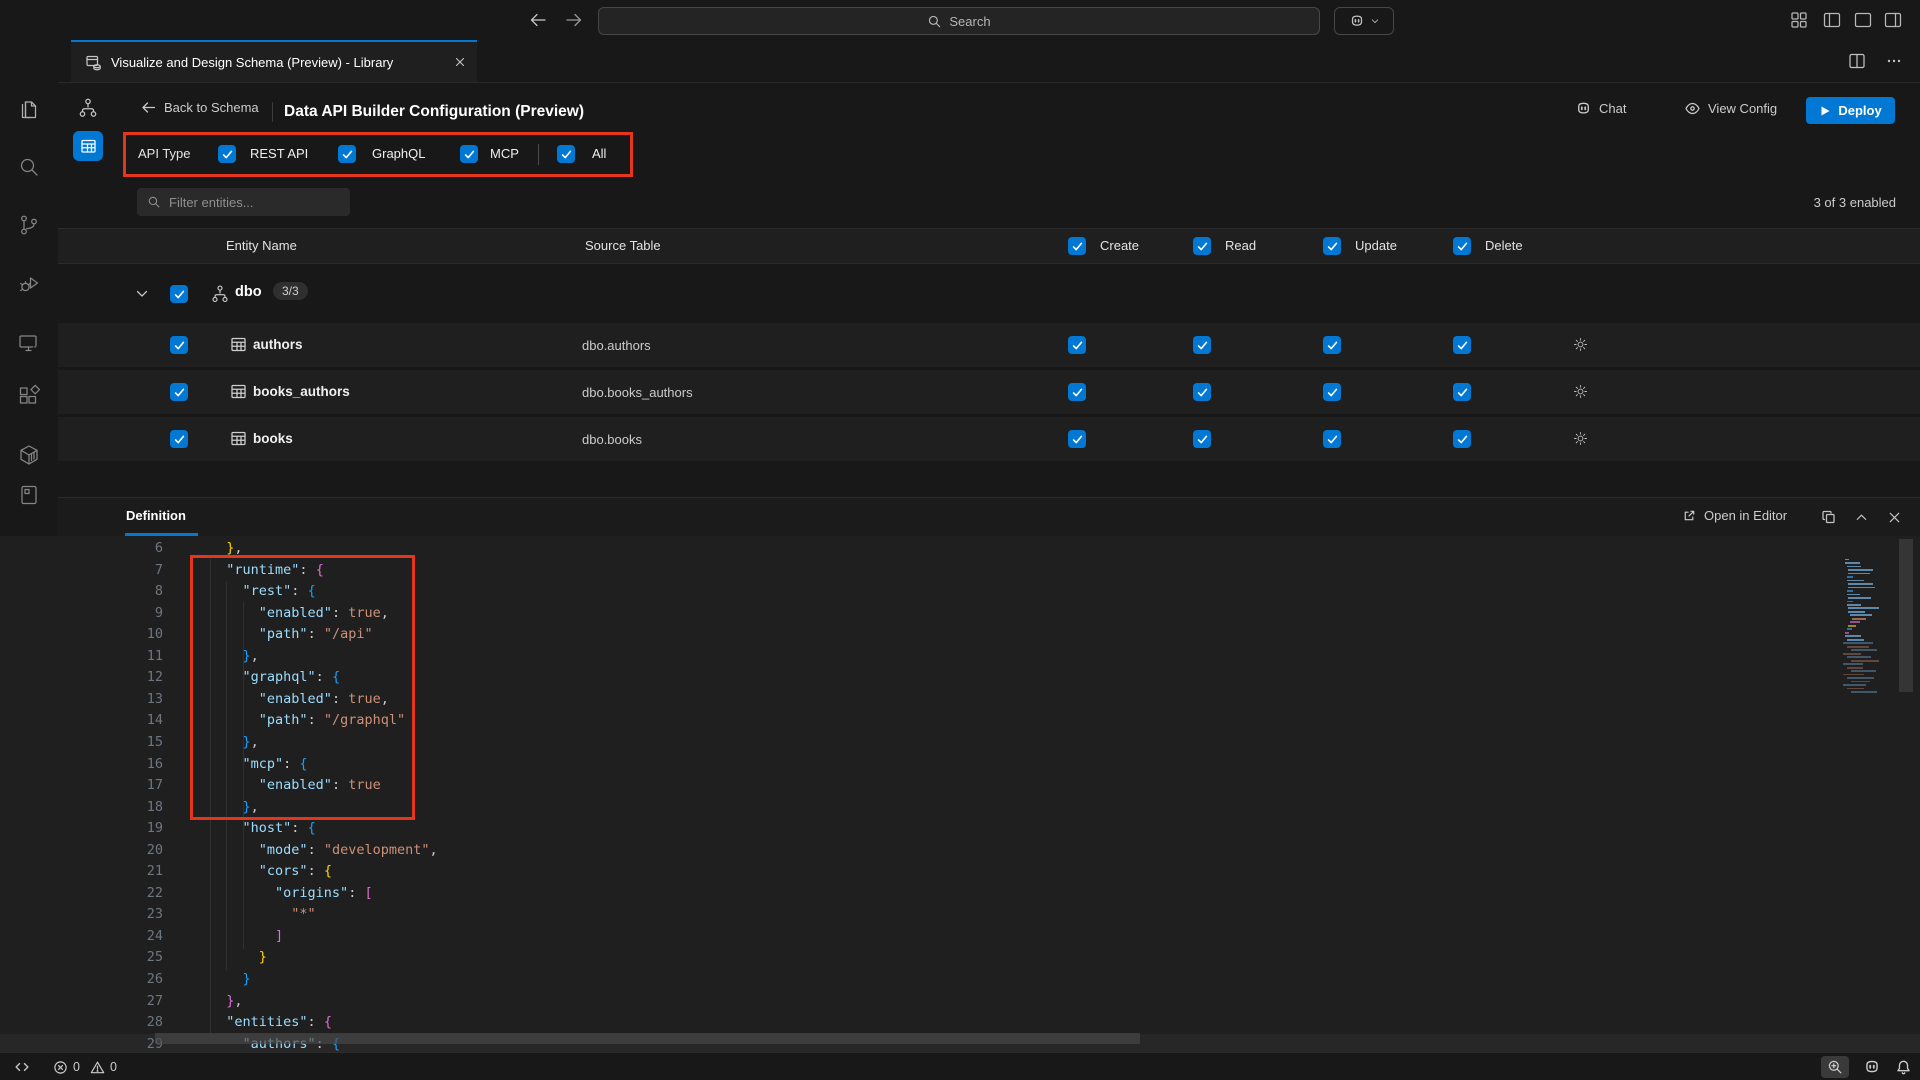 The height and width of the screenshot is (1080, 1920). Describe the element at coordinates (1863, 20) in the screenshot. I see `toggle-panel-icon` at that location.